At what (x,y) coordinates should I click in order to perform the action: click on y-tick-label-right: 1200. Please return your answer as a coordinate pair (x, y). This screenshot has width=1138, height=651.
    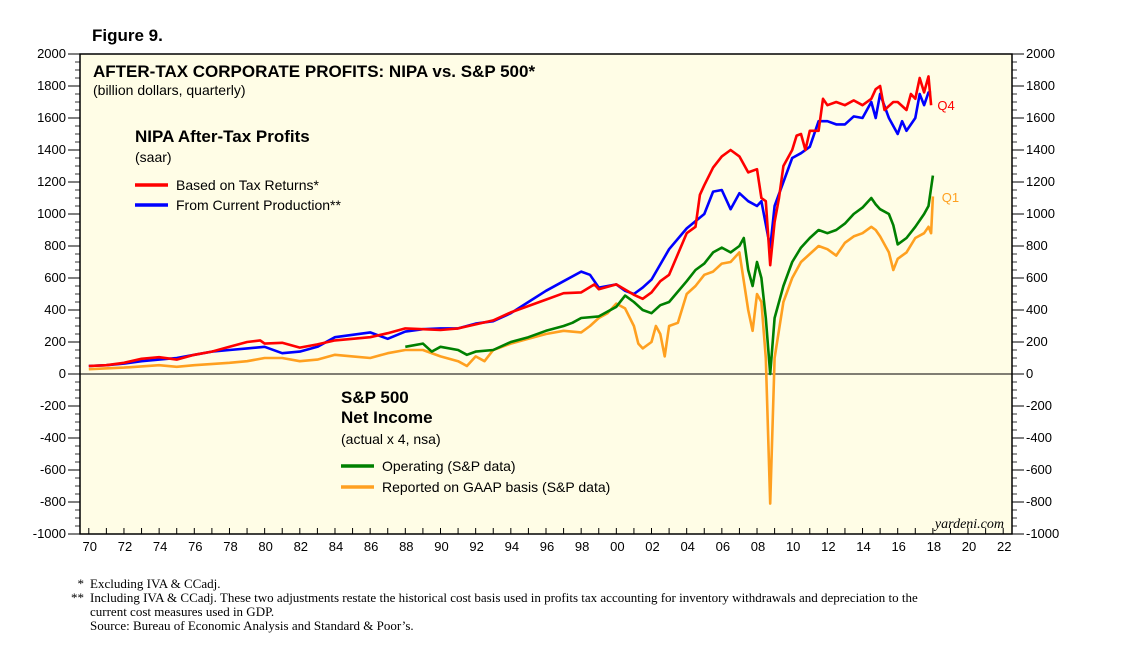
    Looking at the image, I should click on (1040, 181).